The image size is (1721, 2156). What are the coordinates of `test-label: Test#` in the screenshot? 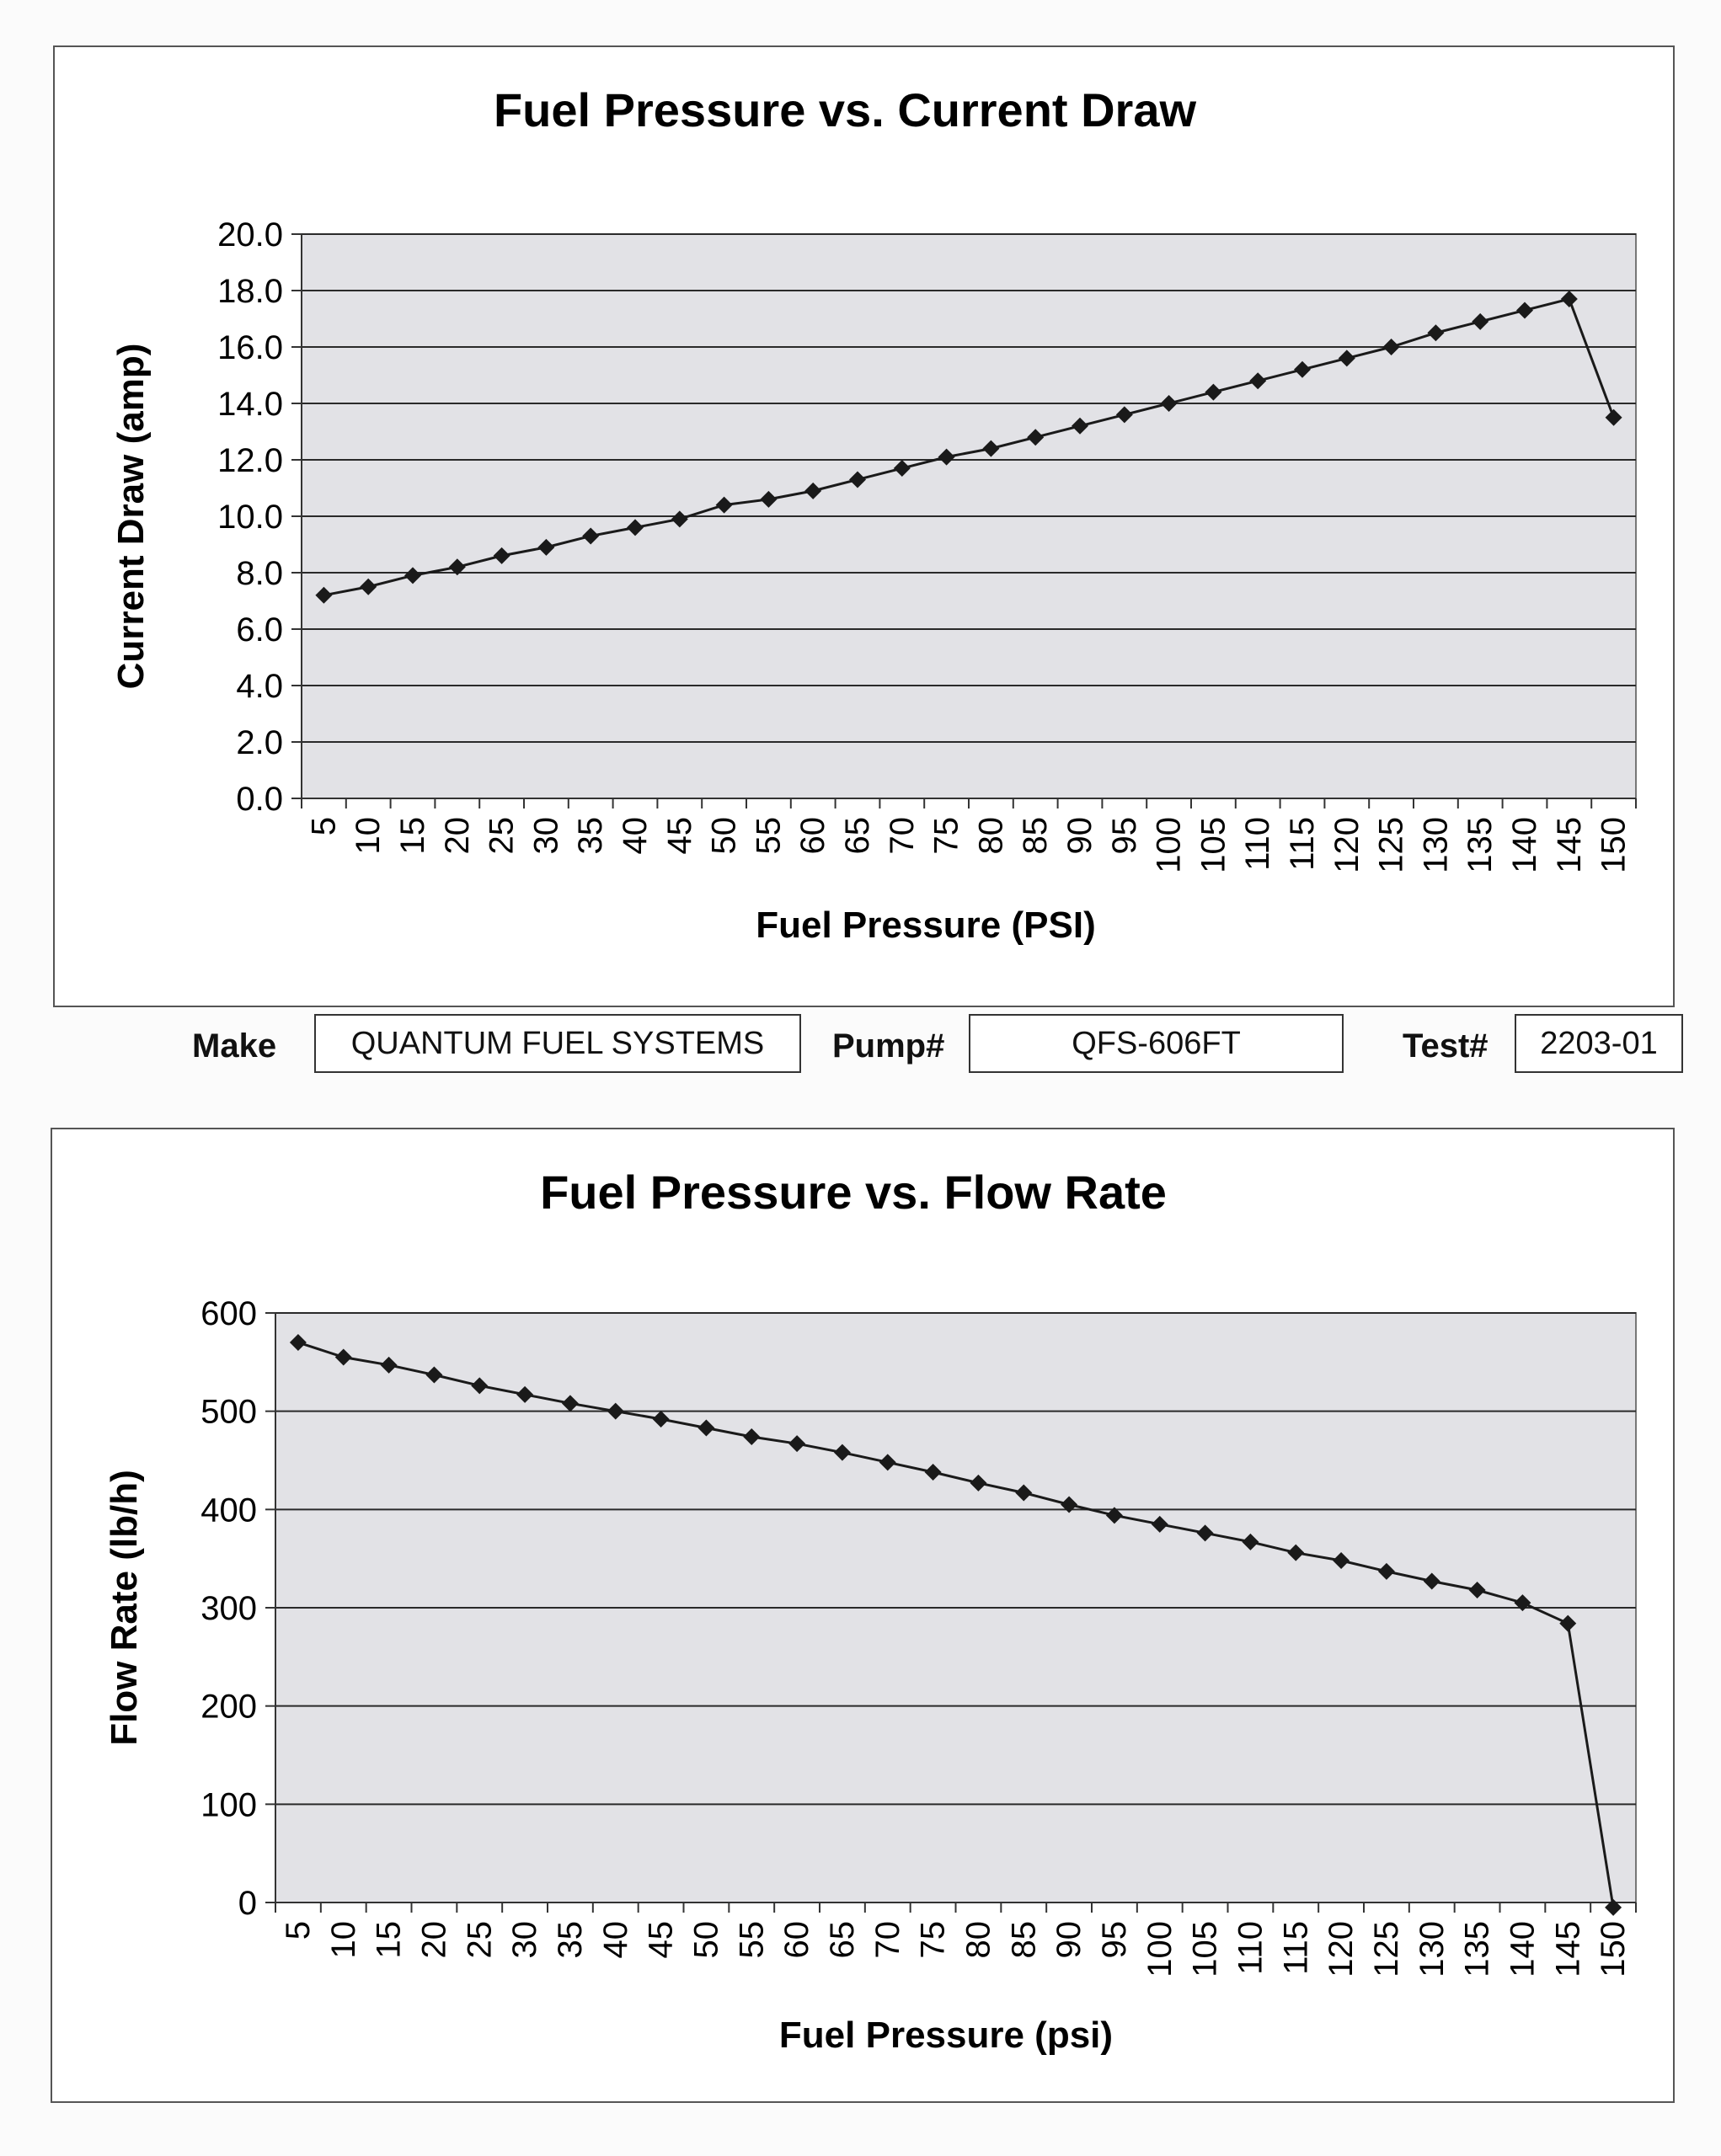 It's located at (1446, 1046).